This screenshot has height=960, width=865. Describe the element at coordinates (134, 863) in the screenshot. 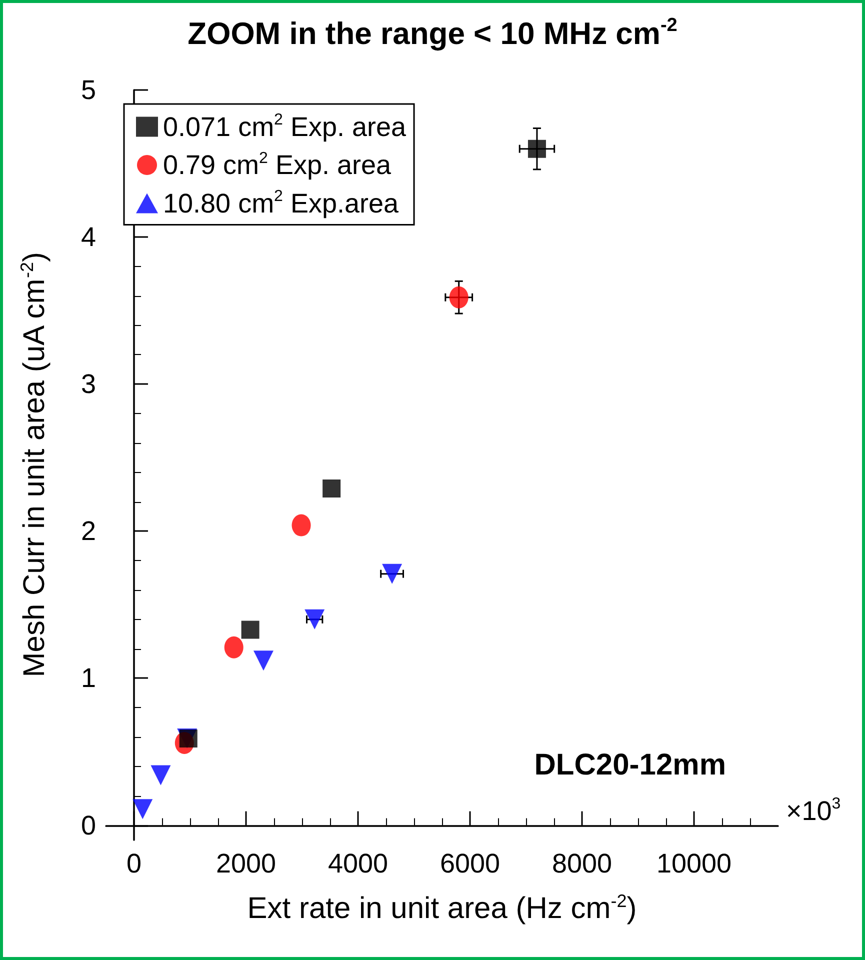

I see `x-tick-label: 0` at that location.